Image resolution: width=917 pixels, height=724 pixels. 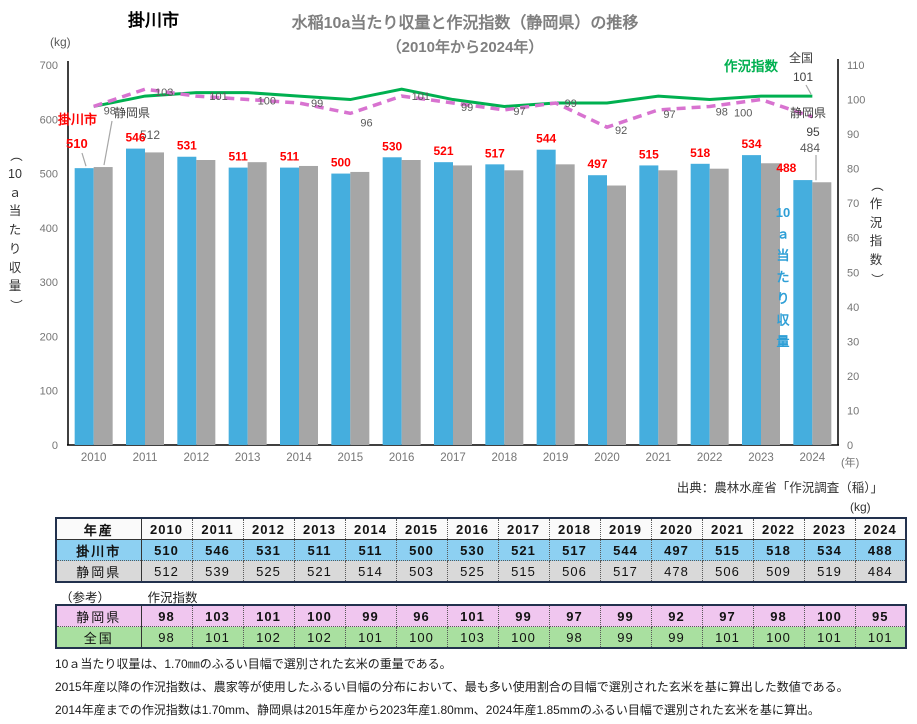 I want to click on year-header-cell: 2010, so click(x=166, y=528).